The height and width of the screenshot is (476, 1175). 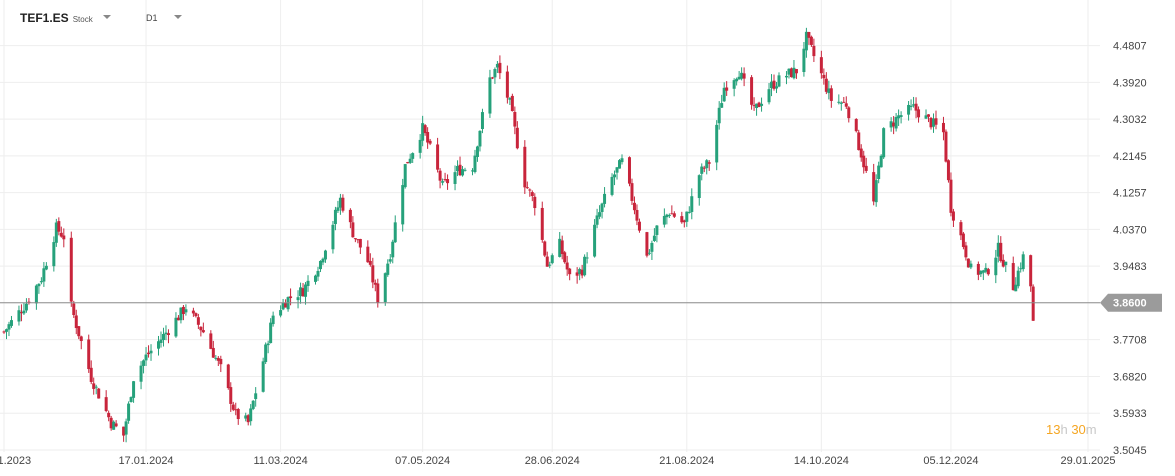 What do you see at coordinates (106, 17) in the screenshot?
I see `symbol-dropdown-caret-icon` at bounding box center [106, 17].